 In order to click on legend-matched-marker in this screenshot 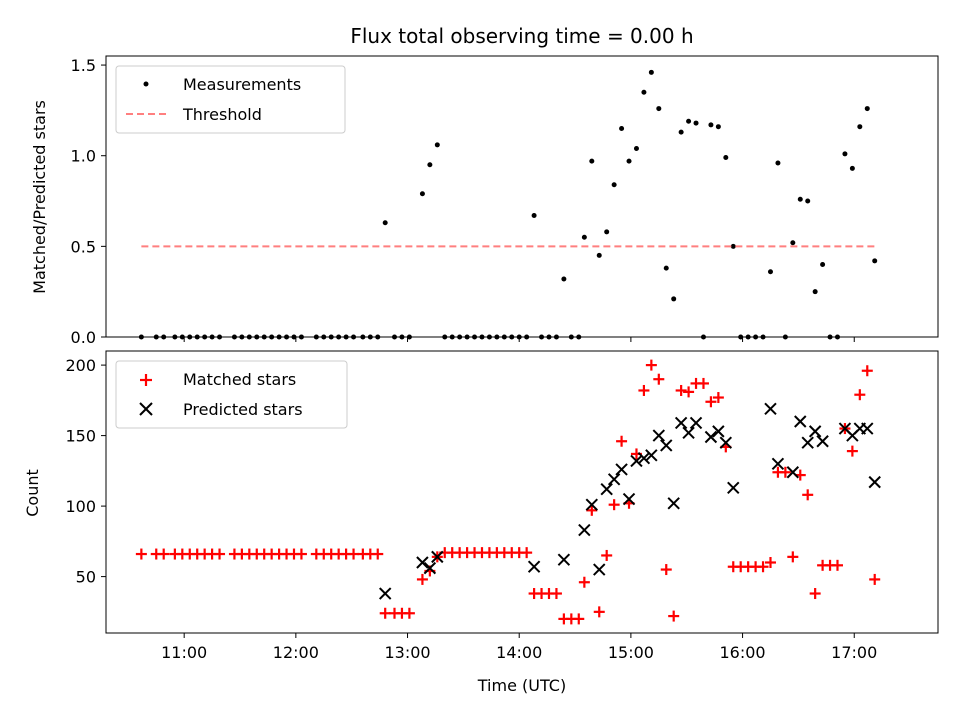, I will do `click(146, 380)`.